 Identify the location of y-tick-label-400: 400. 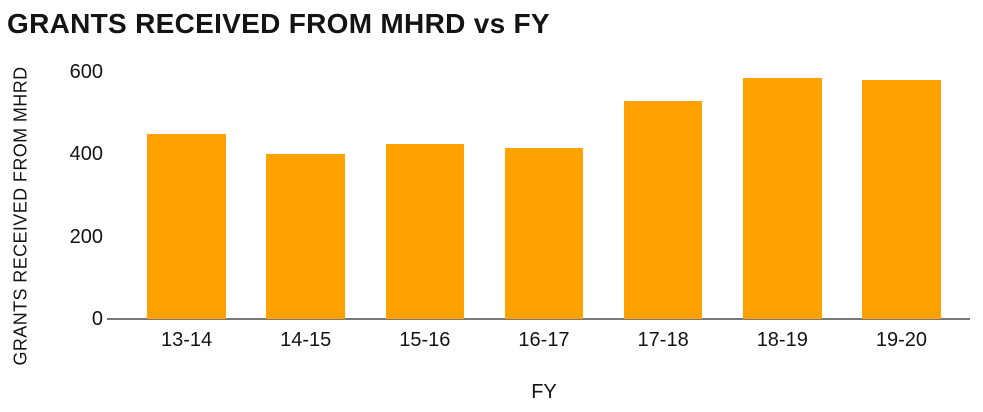
(86, 154).